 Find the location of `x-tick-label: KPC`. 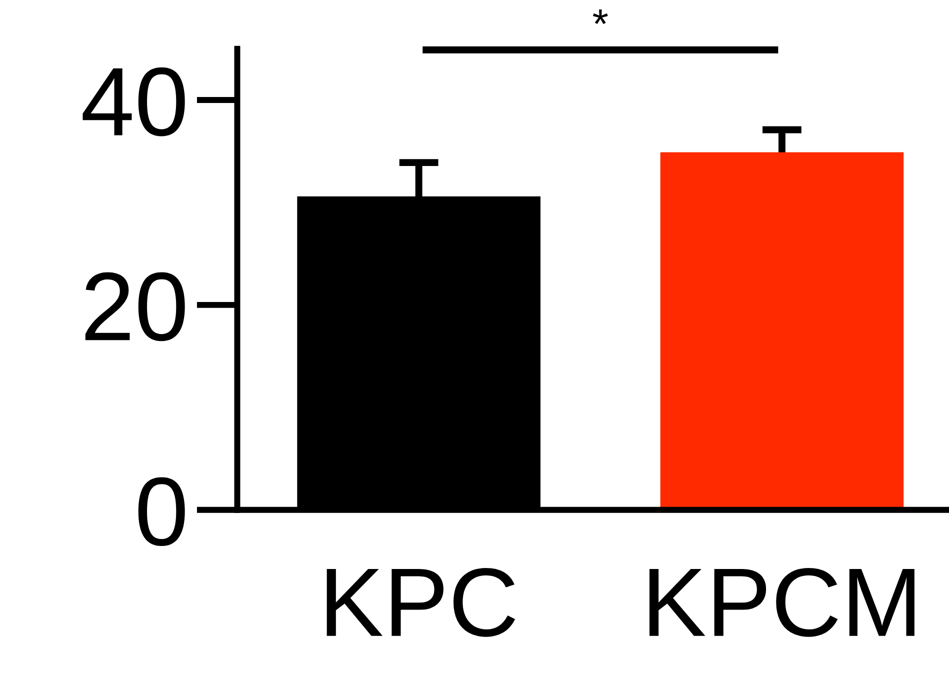

x-tick-label: KPC is located at coordinates (421, 602).